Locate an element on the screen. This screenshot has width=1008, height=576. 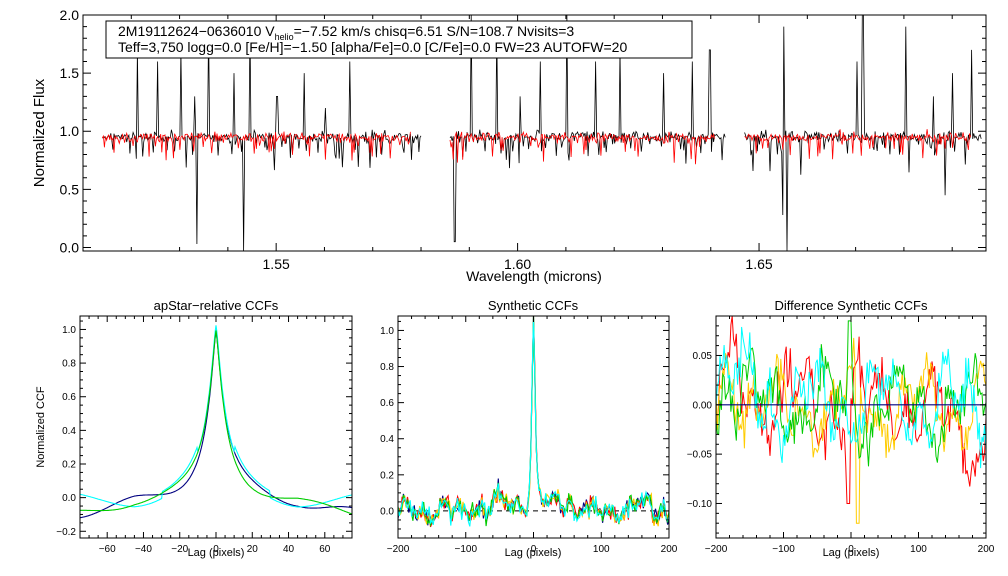
apstar-ytick-label: 0.8 is located at coordinates (69, 364).